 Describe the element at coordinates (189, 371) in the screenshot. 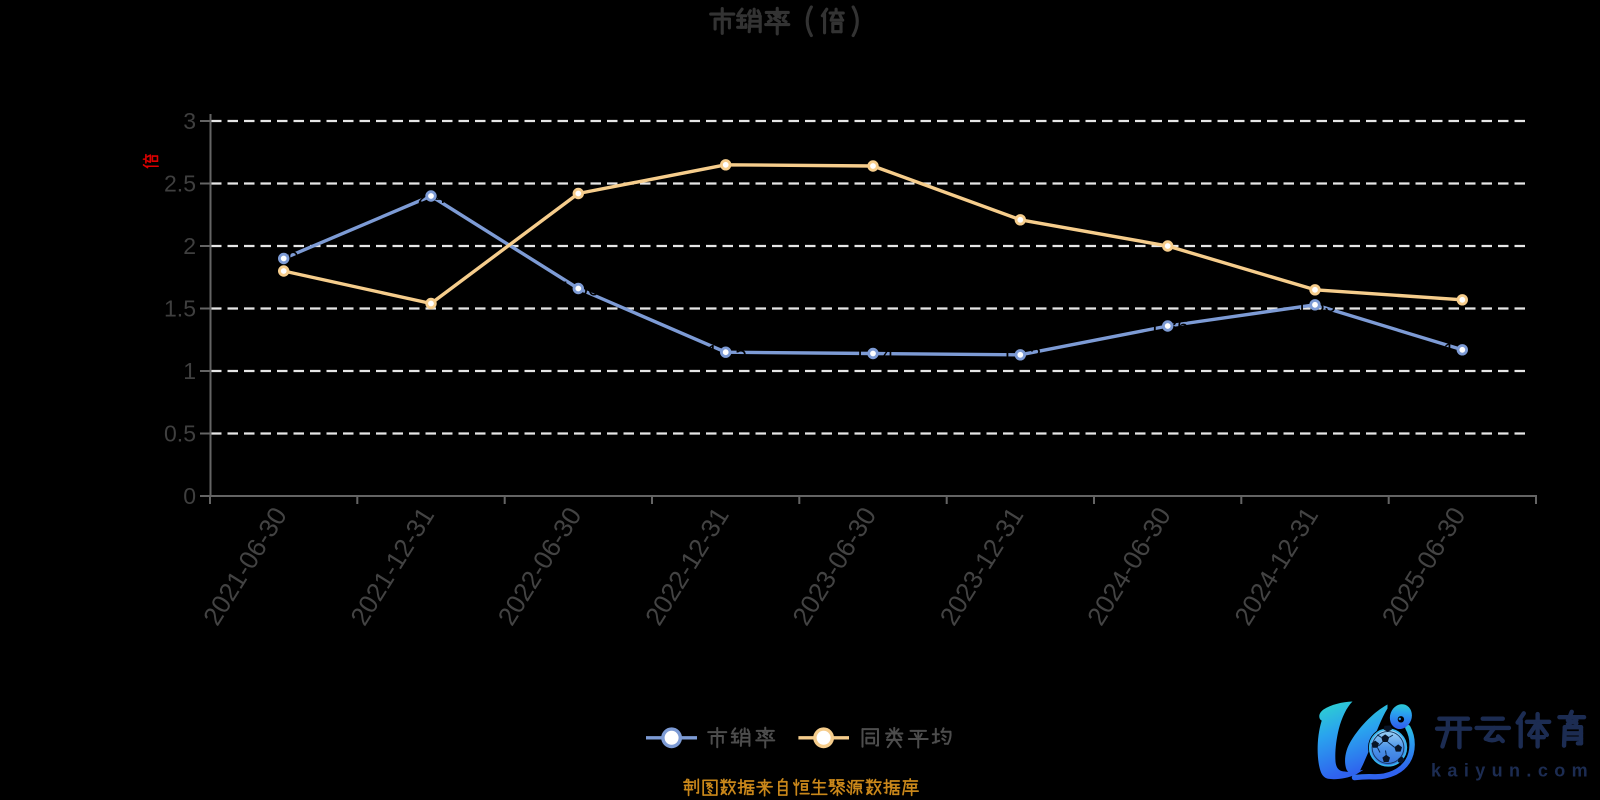

I see `svg-text: 1` at that location.